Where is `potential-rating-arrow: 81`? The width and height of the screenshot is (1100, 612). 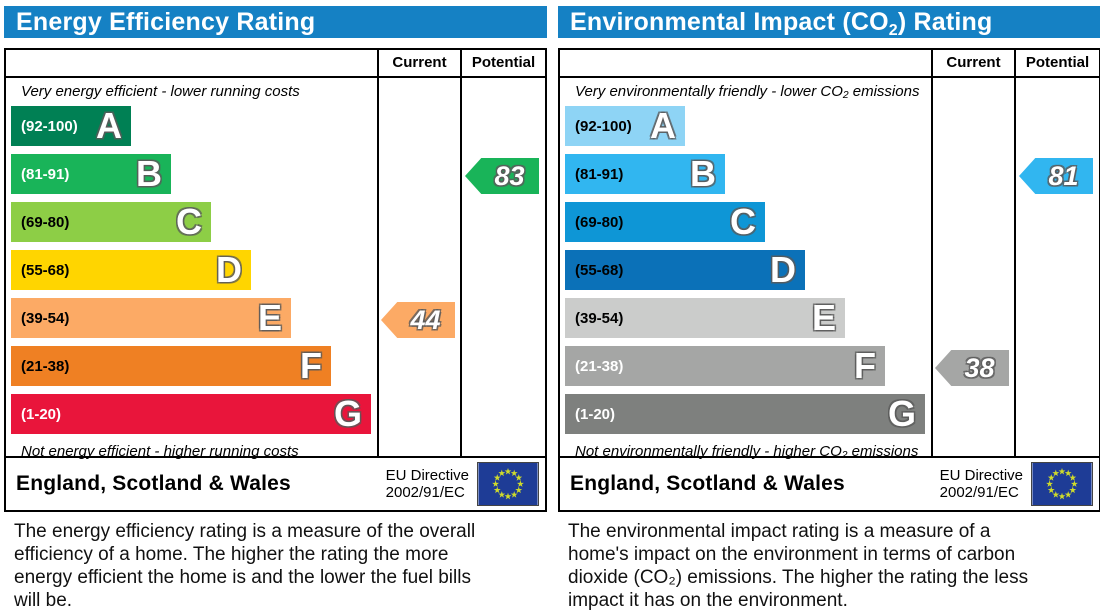 potential-rating-arrow: 81 is located at coordinates (1056, 176).